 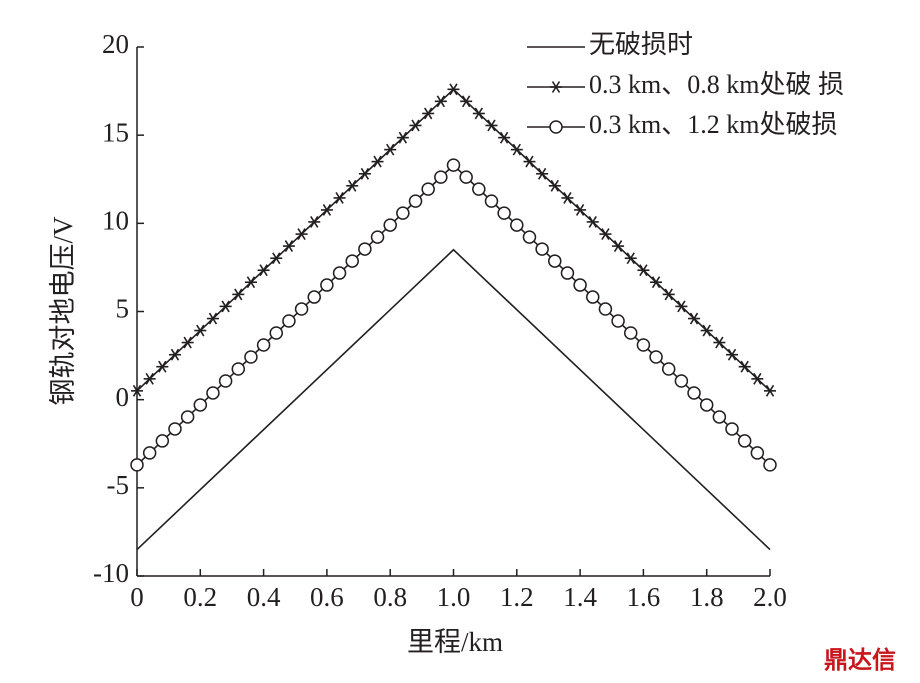 What do you see at coordinates (707, 597) in the screenshot?
I see `x-tick-label: 1.8` at bounding box center [707, 597].